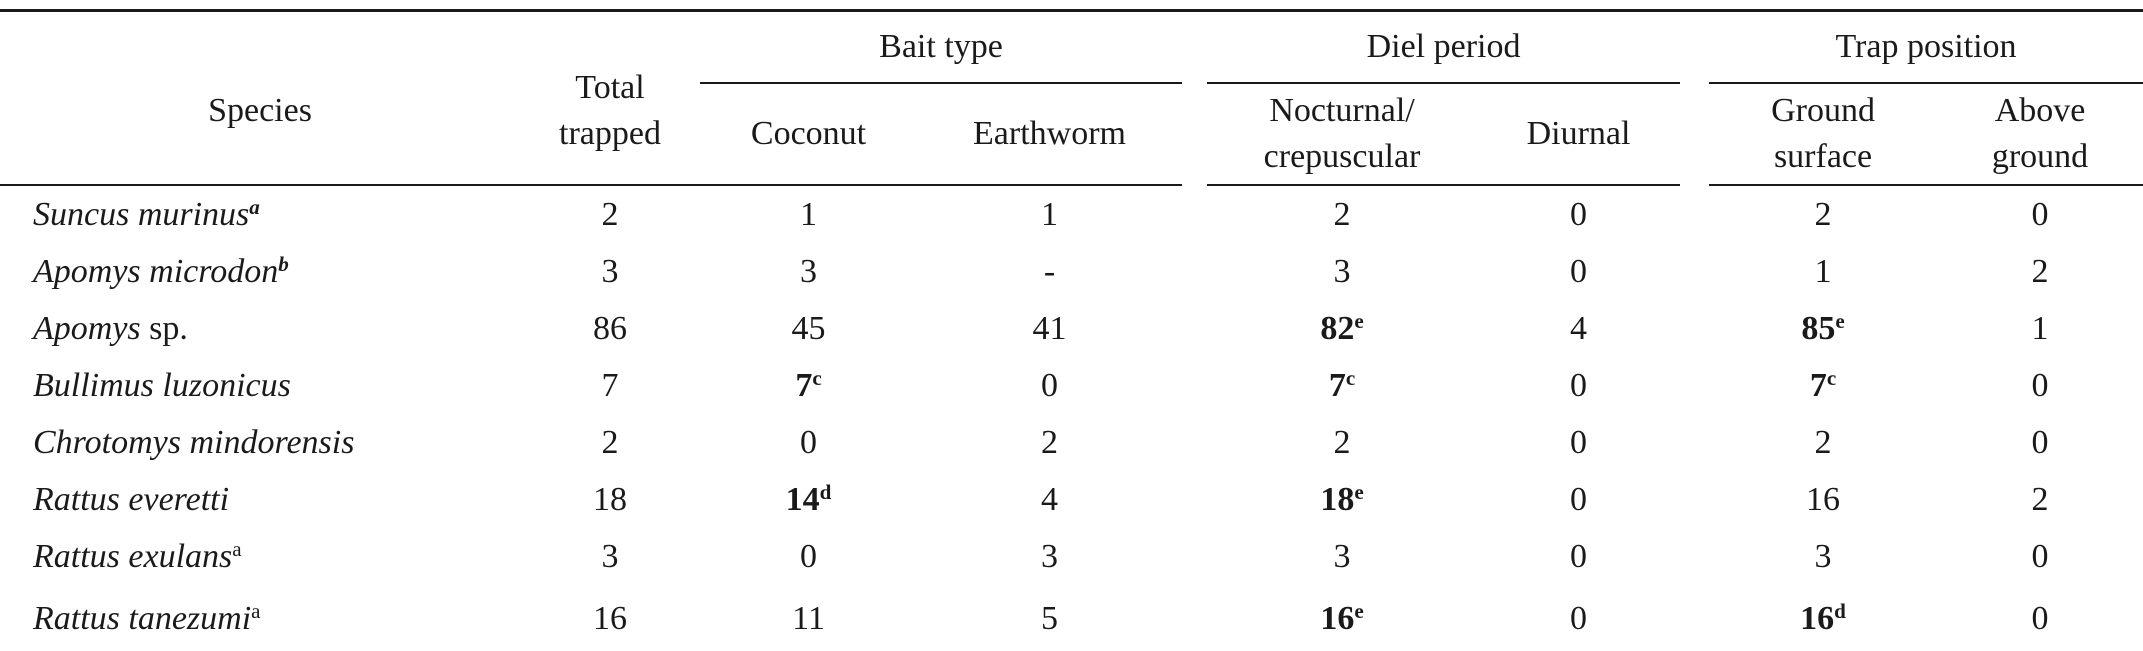 This screenshot has height=651, width=2143. Describe the element at coordinates (1579, 134) in the screenshot. I see `column-header-diurnal: Diurnal` at that location.